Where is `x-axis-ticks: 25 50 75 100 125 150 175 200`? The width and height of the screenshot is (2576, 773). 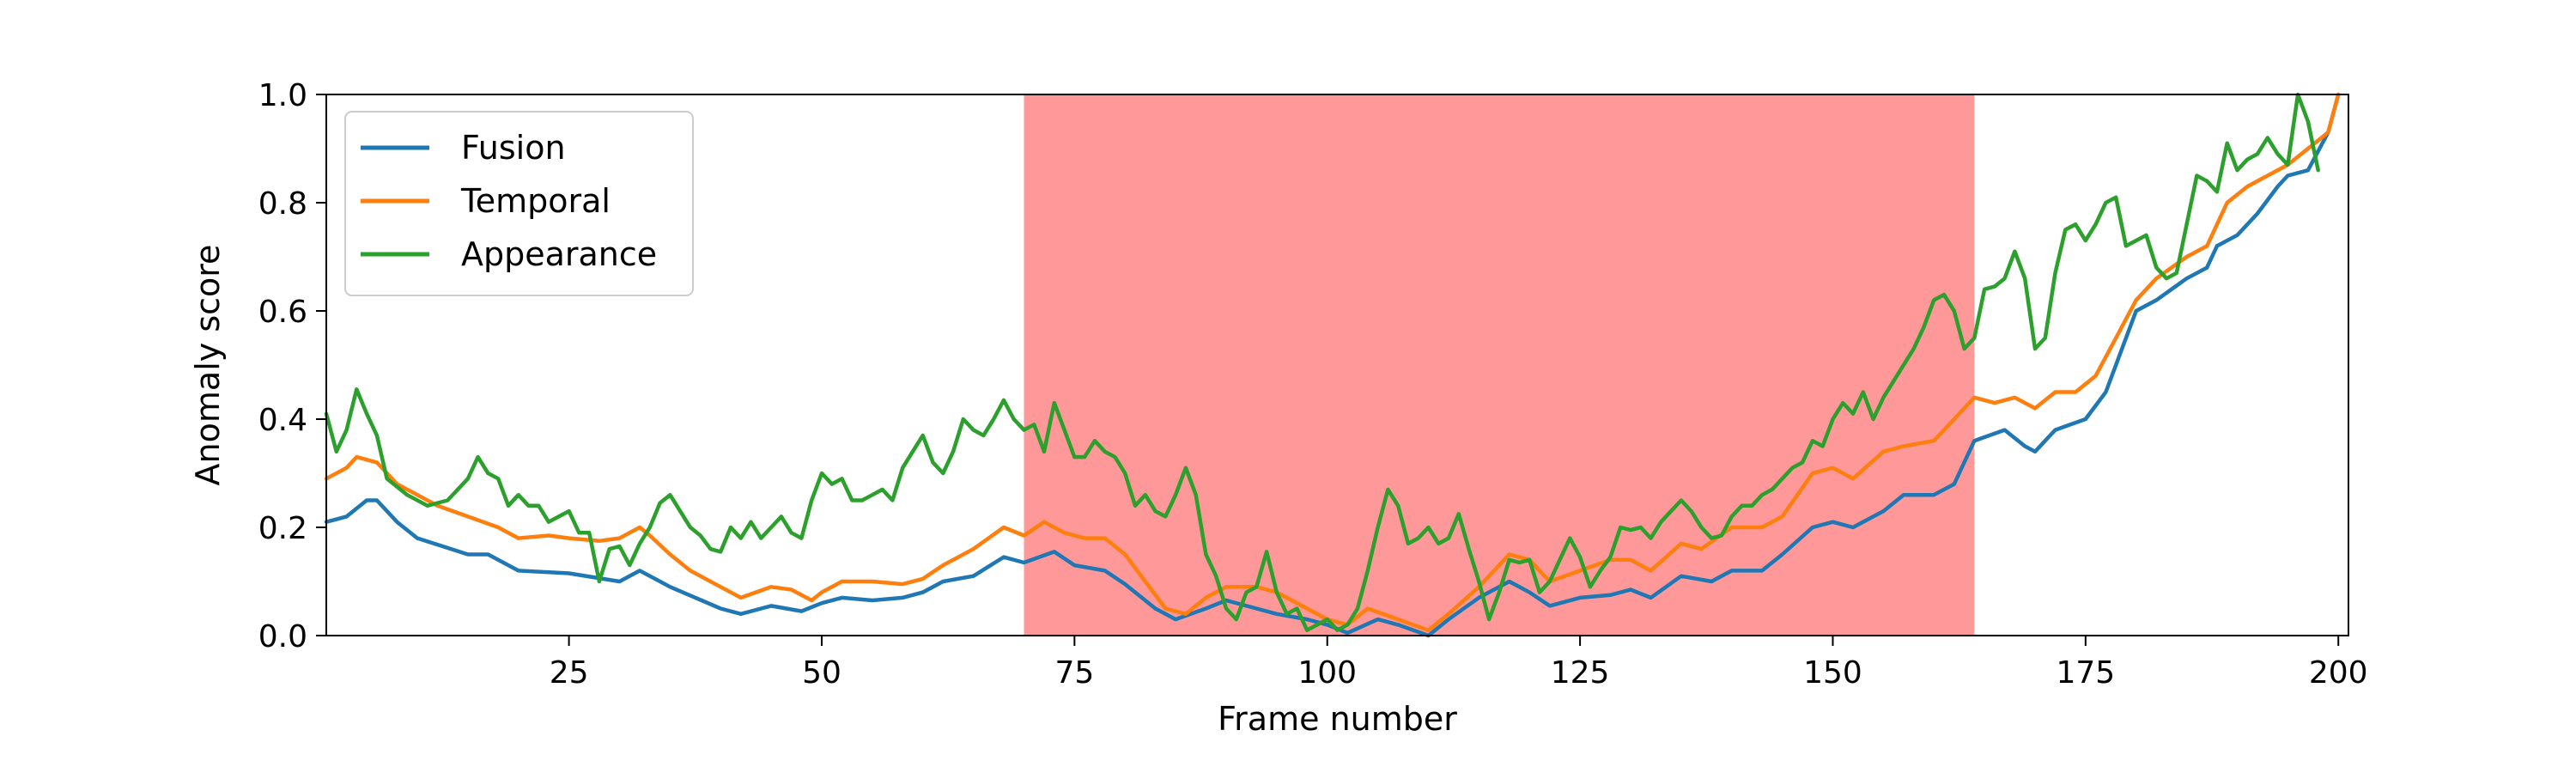
x-axis-ticks: 25 50 75 100 125 150 175 200 is located at coordinates (1459, 663).